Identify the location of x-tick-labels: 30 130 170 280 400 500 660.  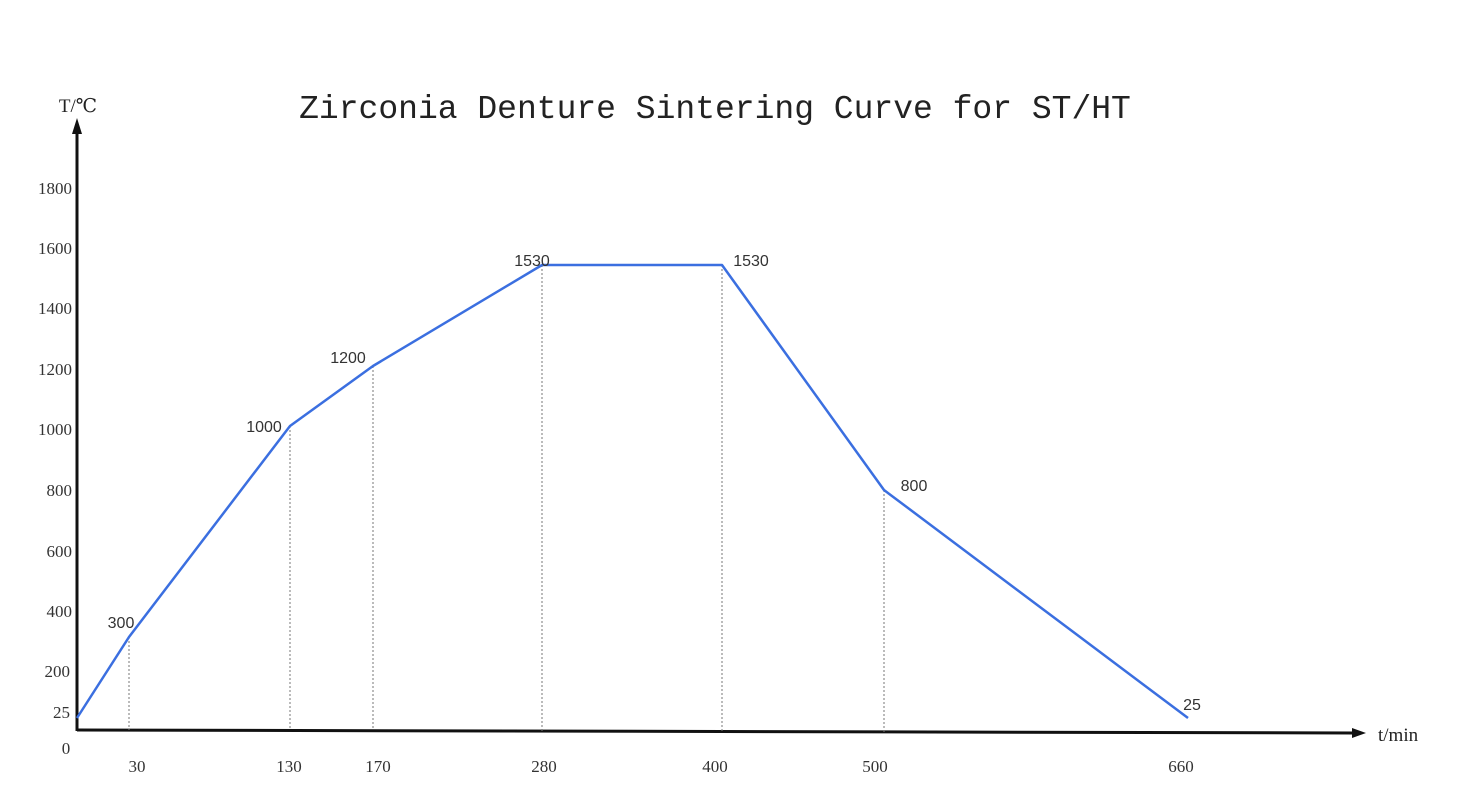
(661, 766).